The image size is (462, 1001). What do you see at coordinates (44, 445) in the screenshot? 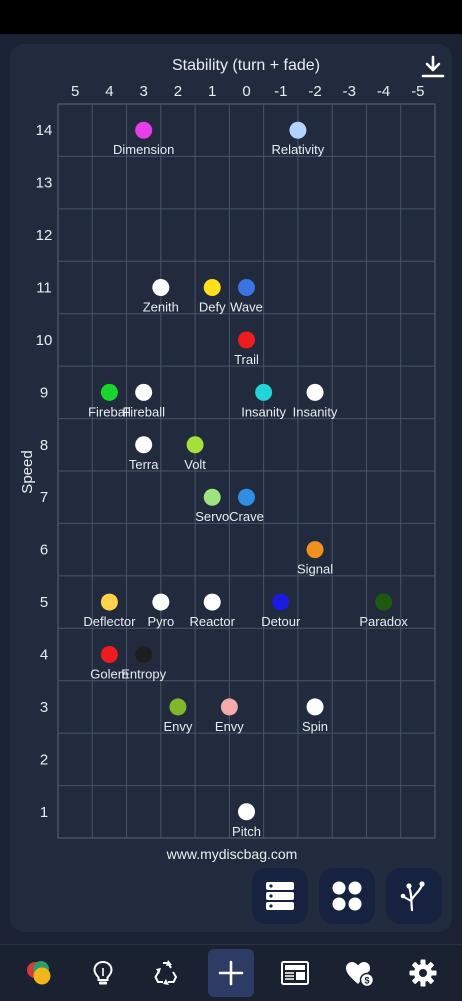
I see `y-tick-label: 8` at bounding box center [44, 445].